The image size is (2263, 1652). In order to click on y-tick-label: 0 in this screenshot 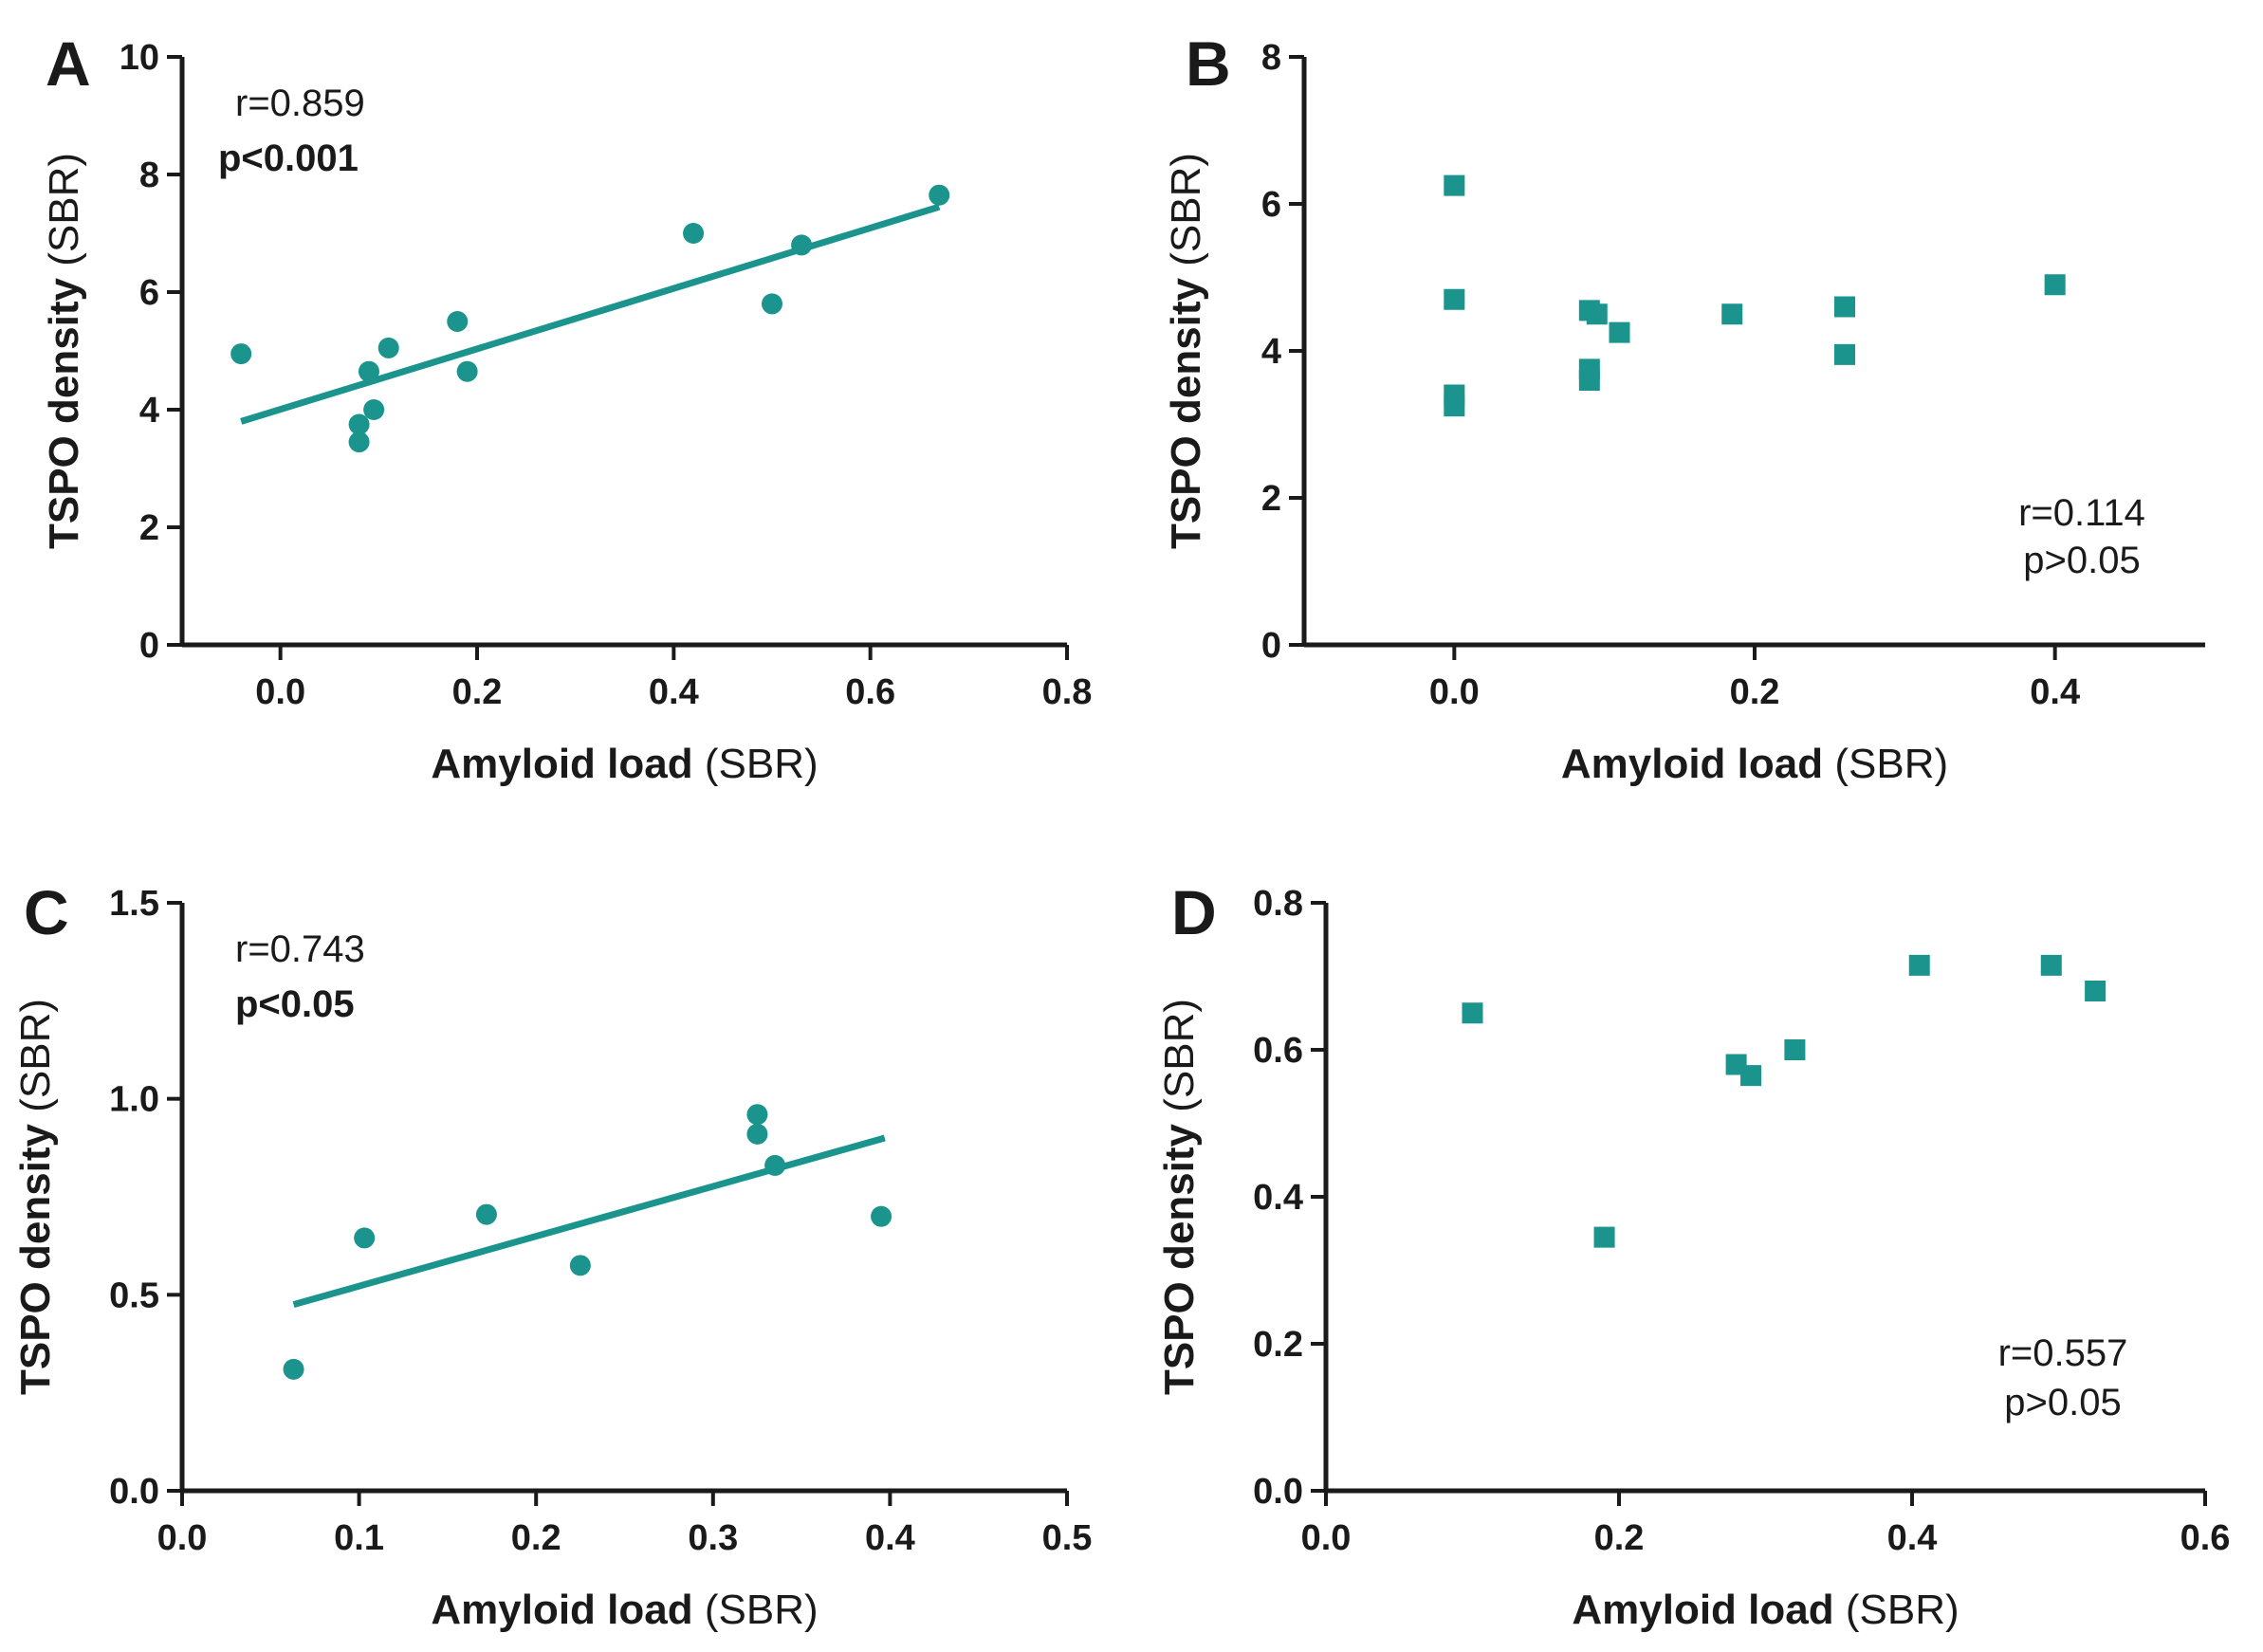, I will do `click(1271, 646)`.